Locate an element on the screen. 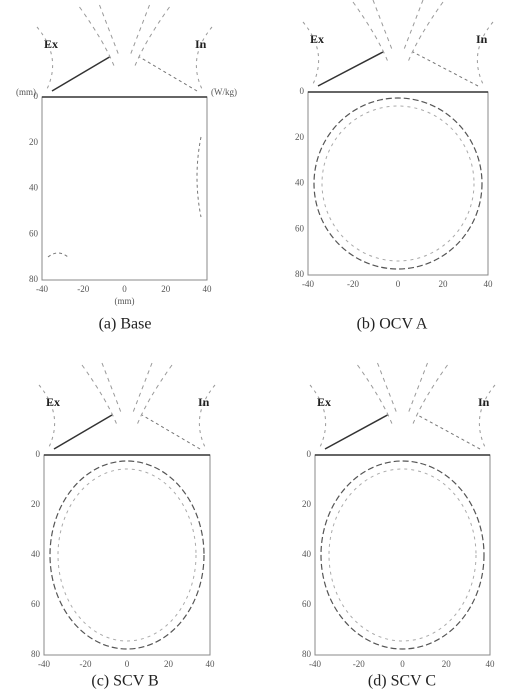  caption: (d) SCV C is located at coordinates (402, 681).